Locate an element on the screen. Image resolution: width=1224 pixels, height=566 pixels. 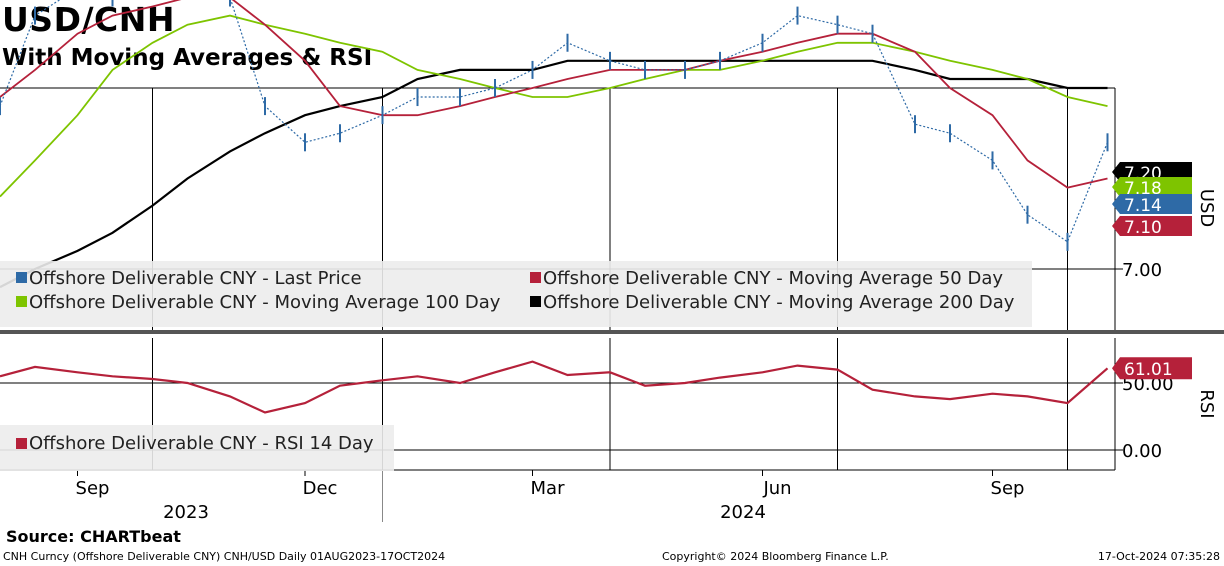
rsi-axis-label: RSI is located at coordinates (1206, 403).